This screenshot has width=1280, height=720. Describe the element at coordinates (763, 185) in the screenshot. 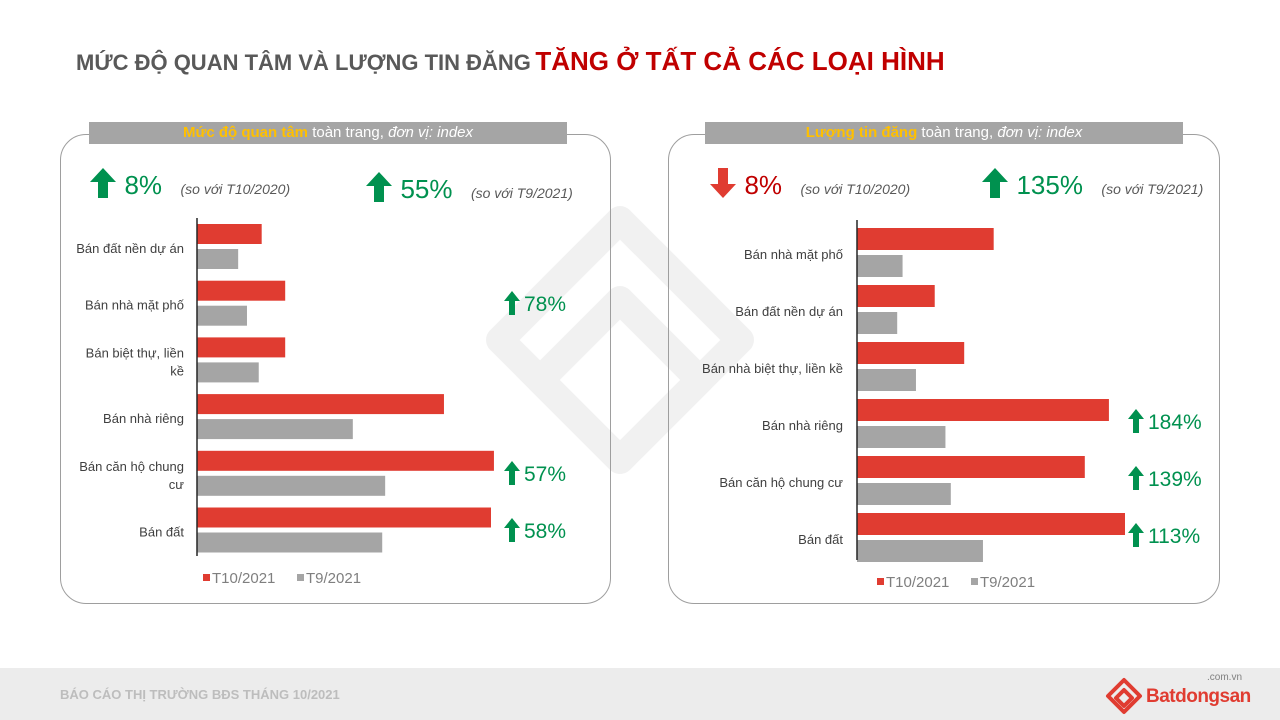

I see `listings-kpi-yoy-value: 8%` at that location.